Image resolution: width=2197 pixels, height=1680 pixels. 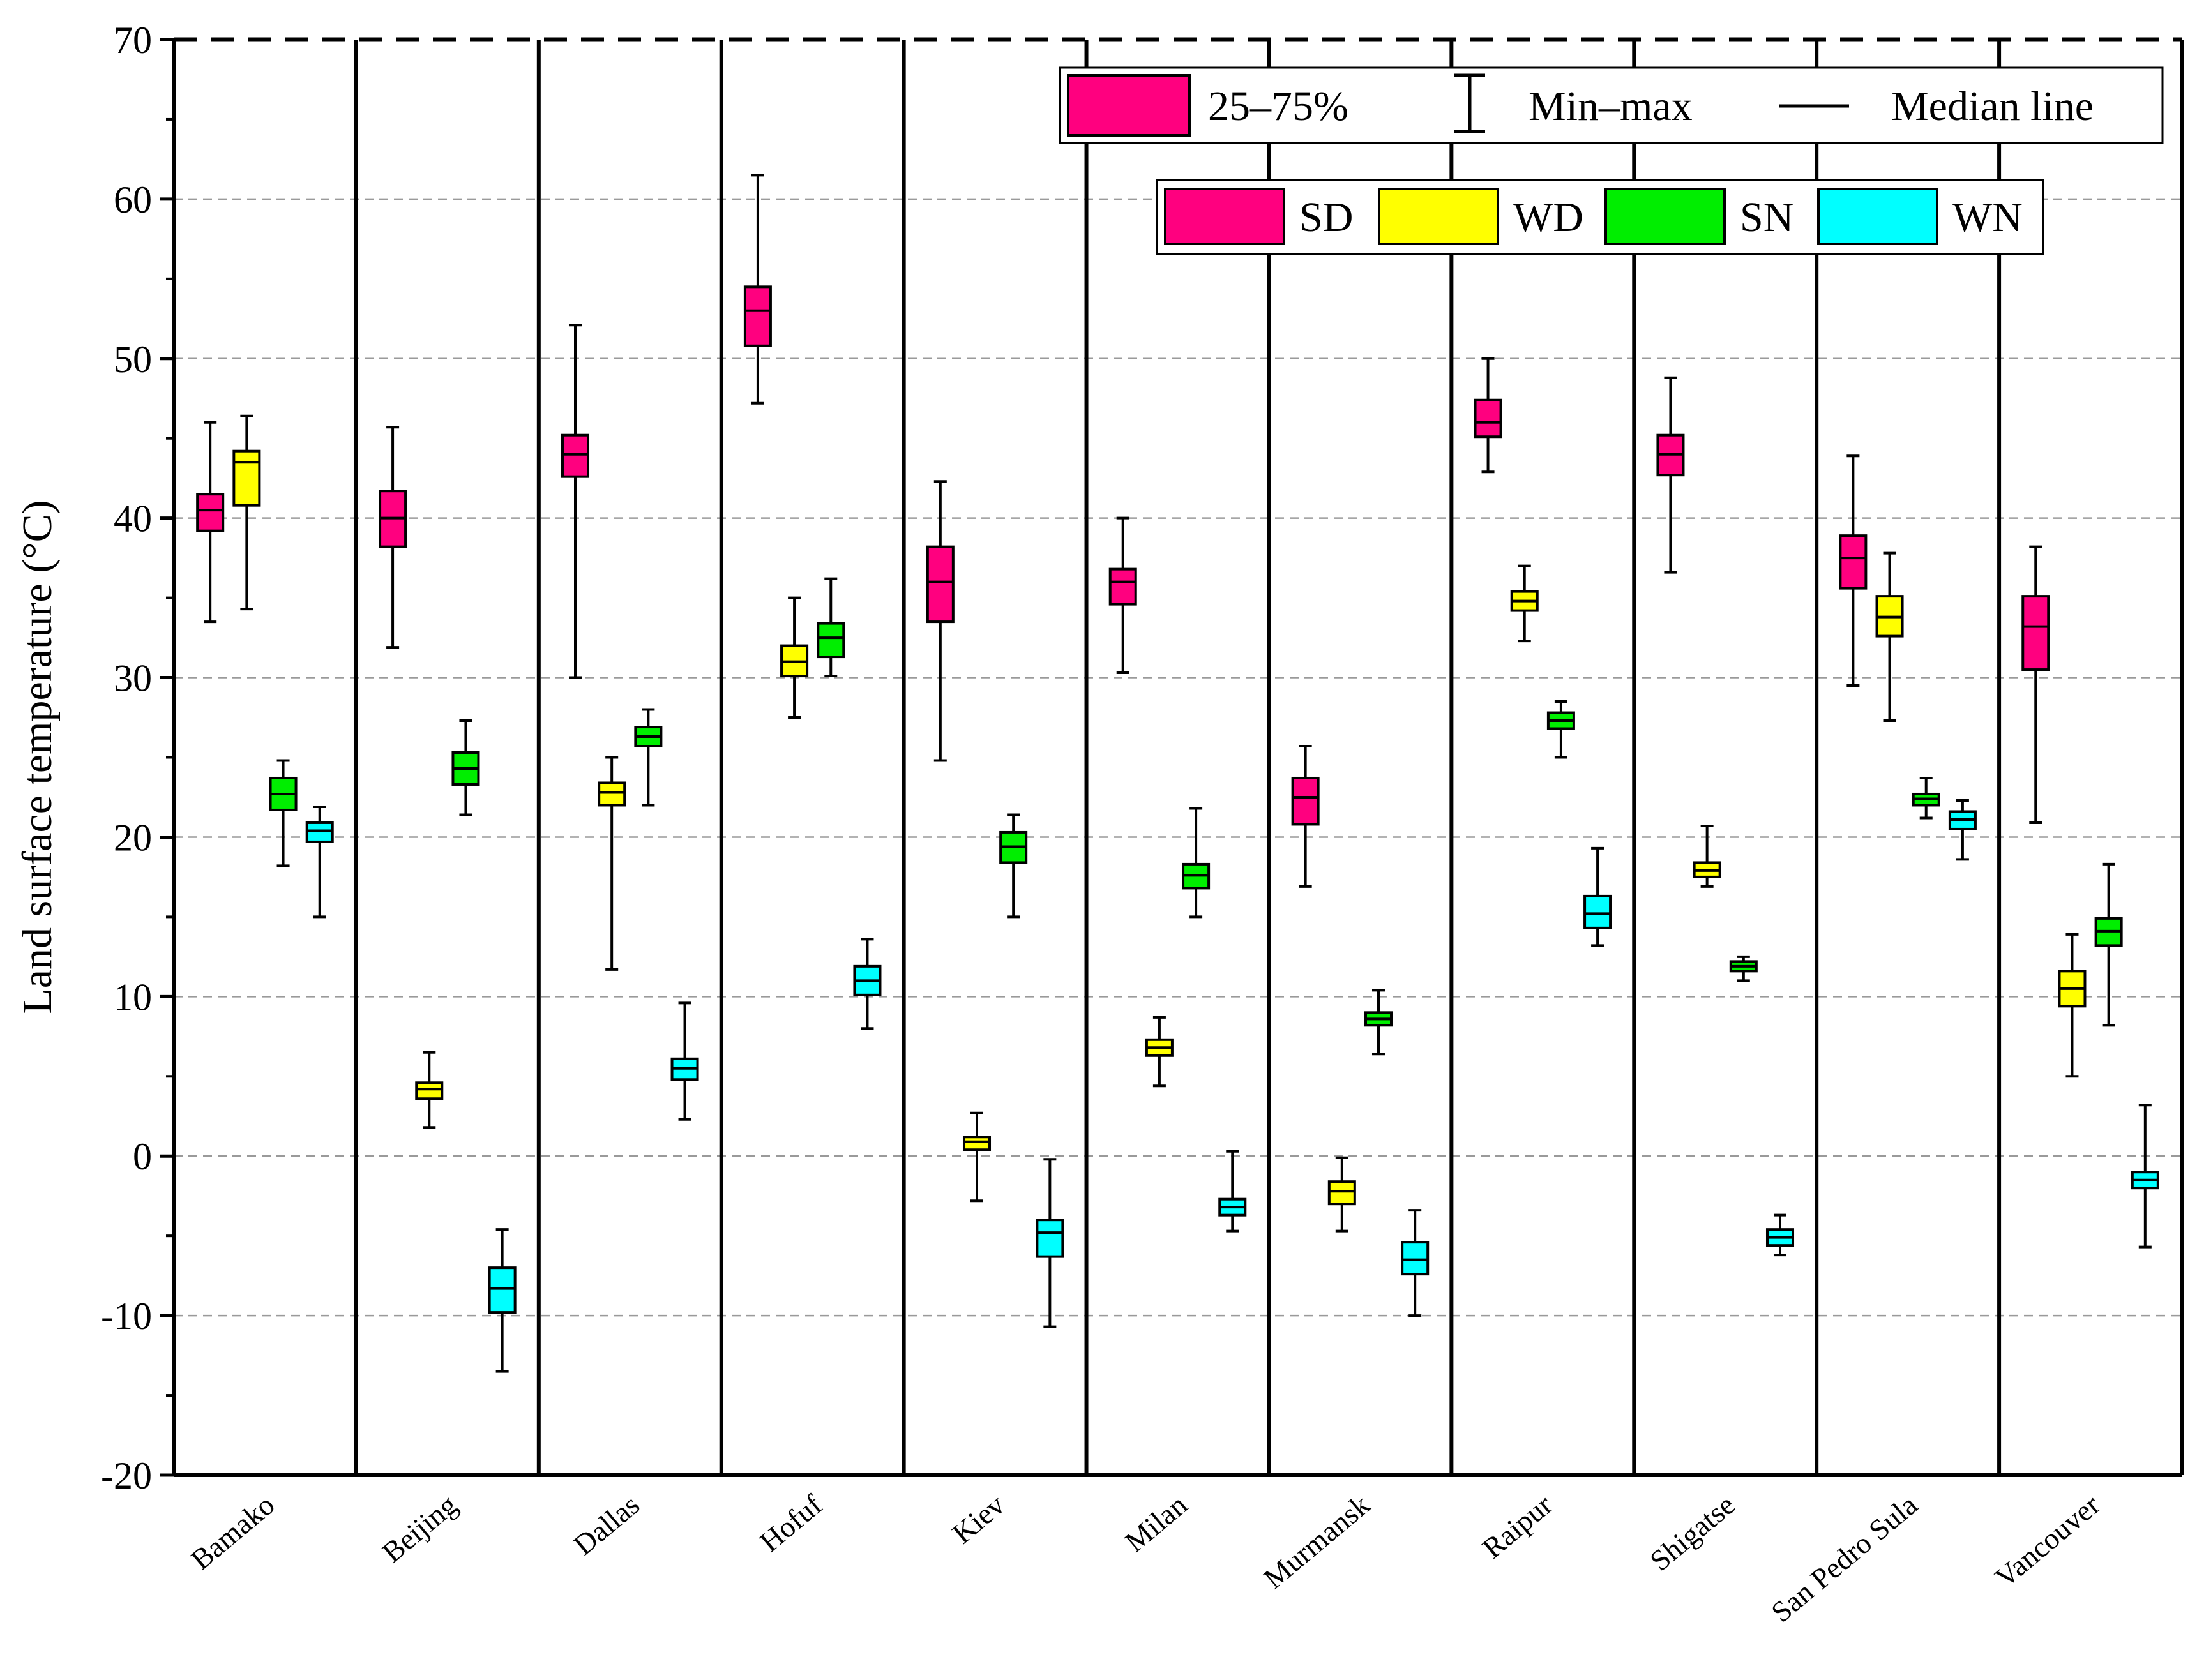 I want to click on y-tick-label: 10, so click(x=133, y=997).